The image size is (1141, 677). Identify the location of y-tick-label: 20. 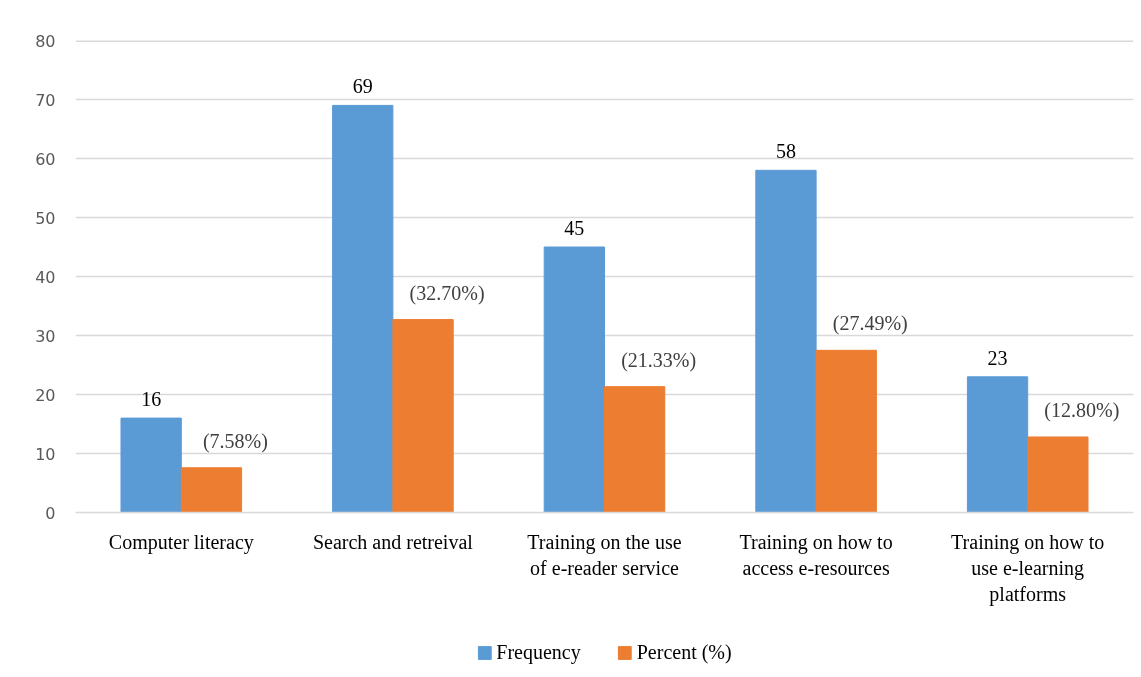
(45, 395).